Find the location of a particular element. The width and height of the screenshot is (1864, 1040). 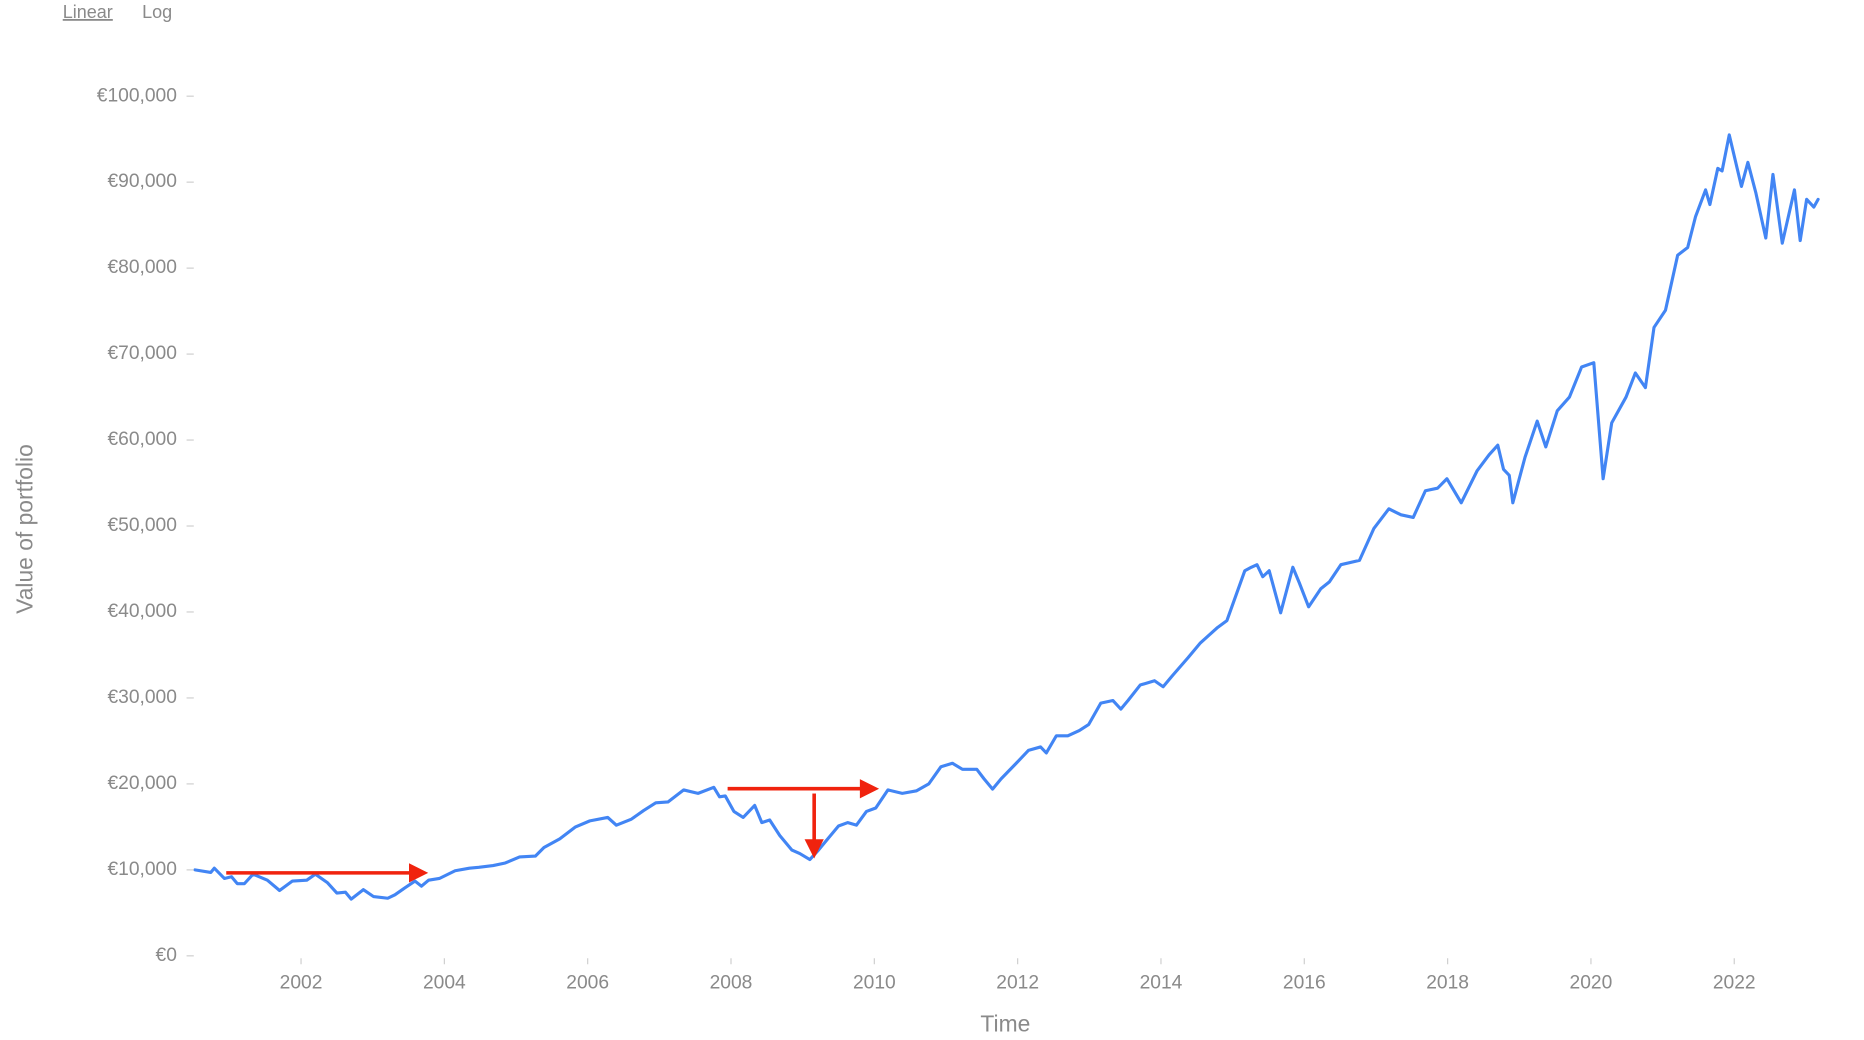

x-tick-label: 2002 is located at coordinates (301, 983).